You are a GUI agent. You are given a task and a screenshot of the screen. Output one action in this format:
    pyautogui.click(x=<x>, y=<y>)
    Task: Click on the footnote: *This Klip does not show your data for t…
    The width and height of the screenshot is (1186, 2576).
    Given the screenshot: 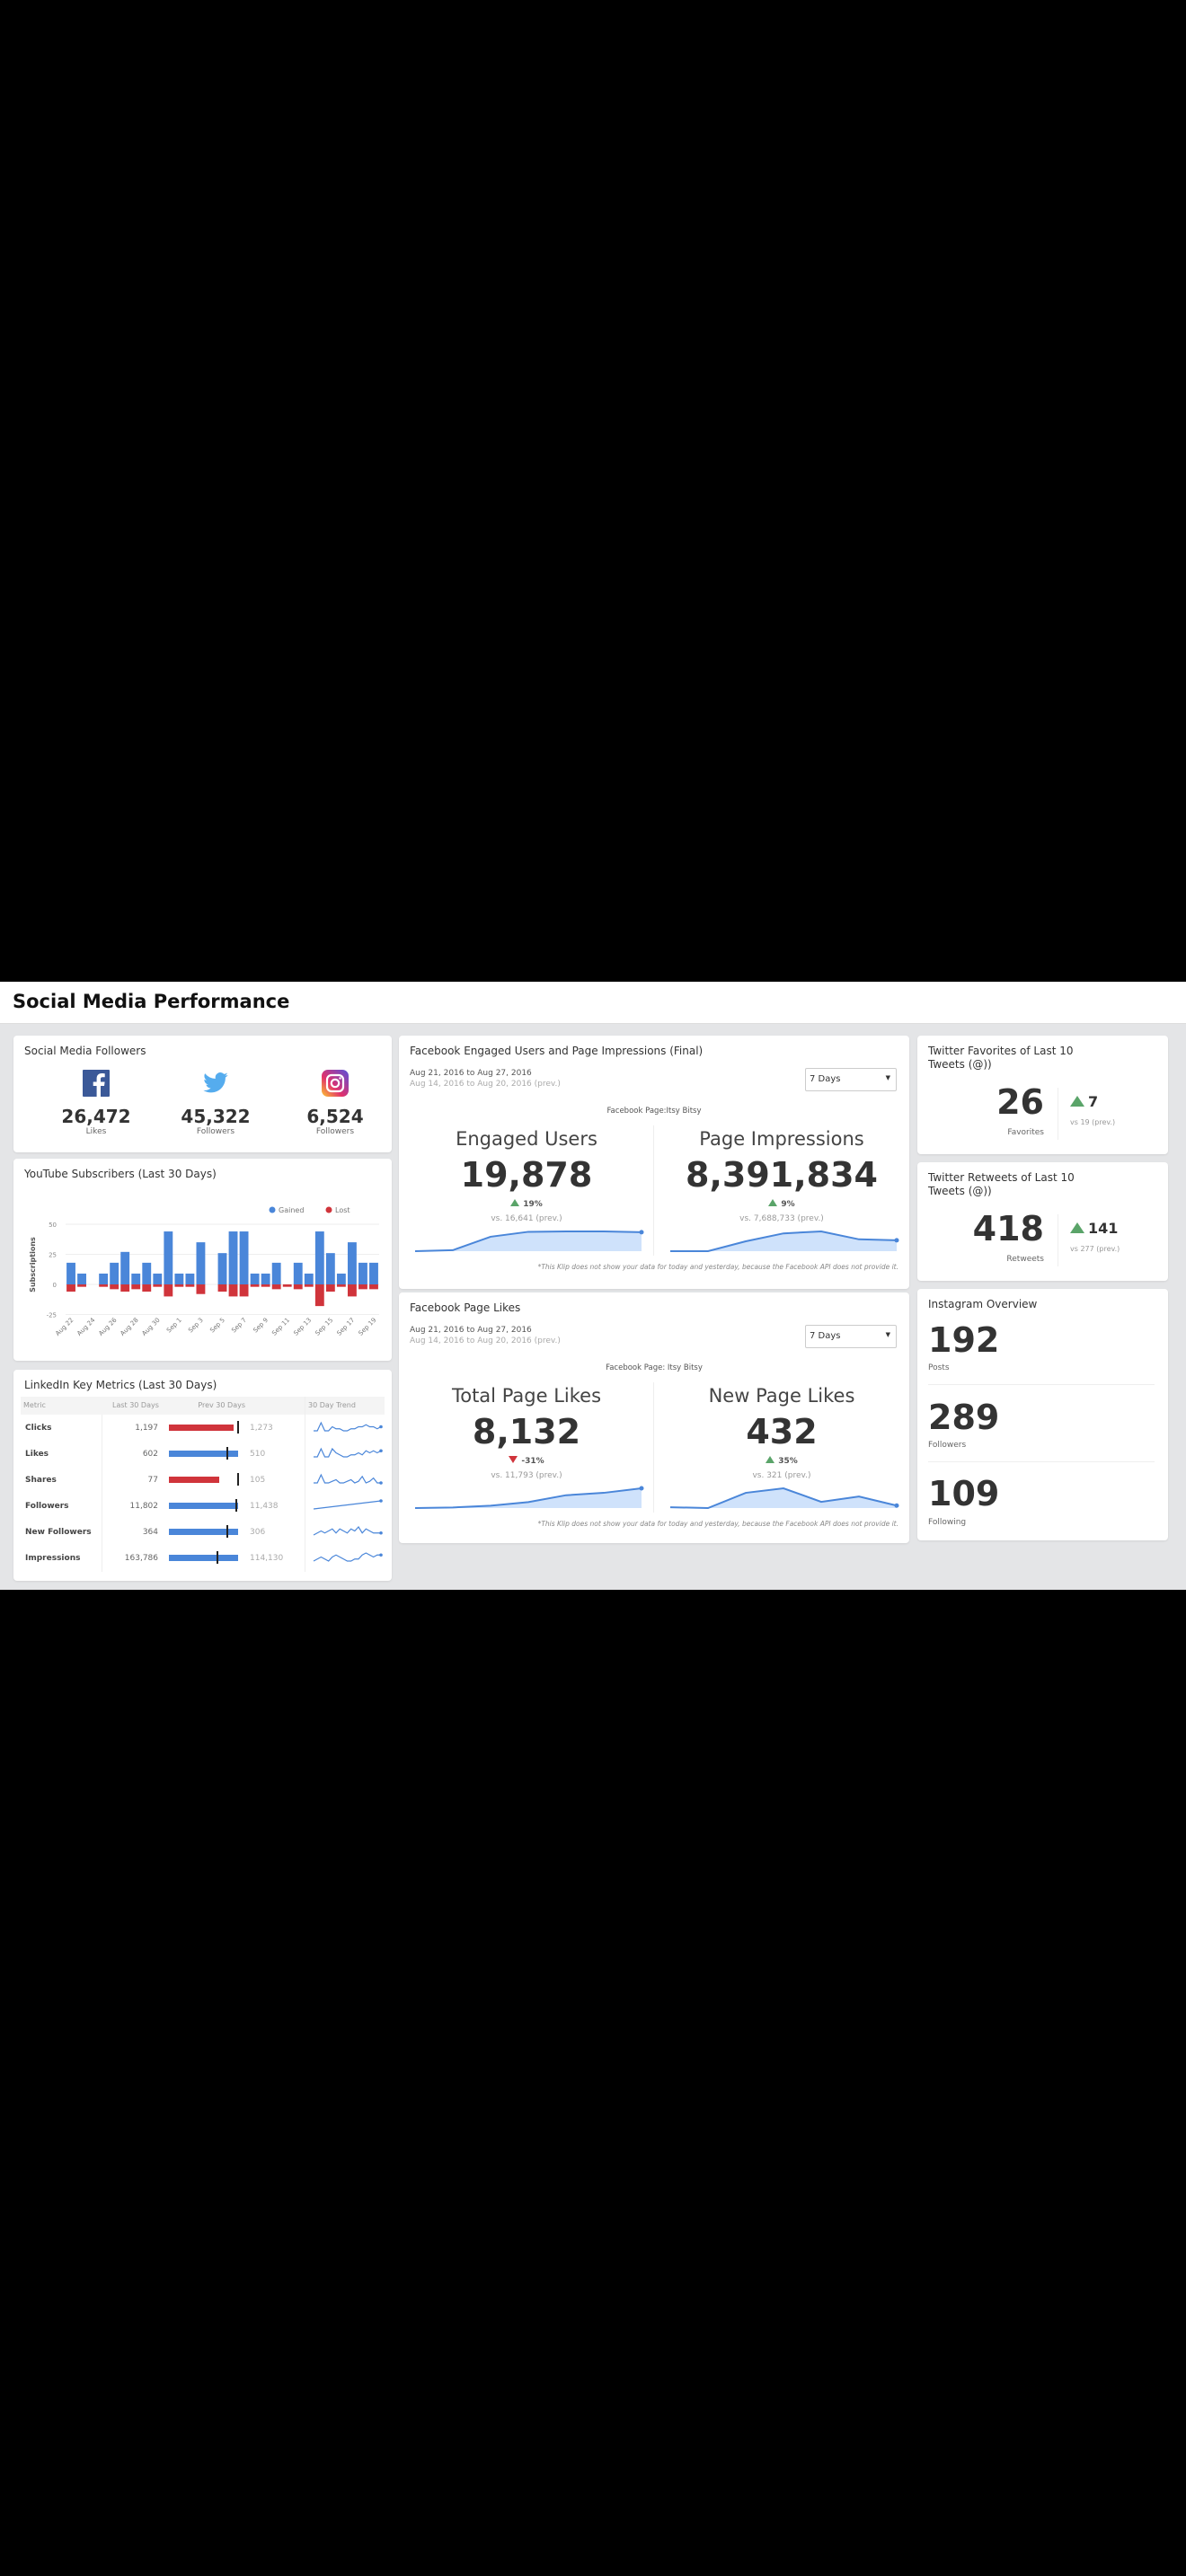 What is the action you would take?
    pyautogui.click(x=717, y=1524)
    